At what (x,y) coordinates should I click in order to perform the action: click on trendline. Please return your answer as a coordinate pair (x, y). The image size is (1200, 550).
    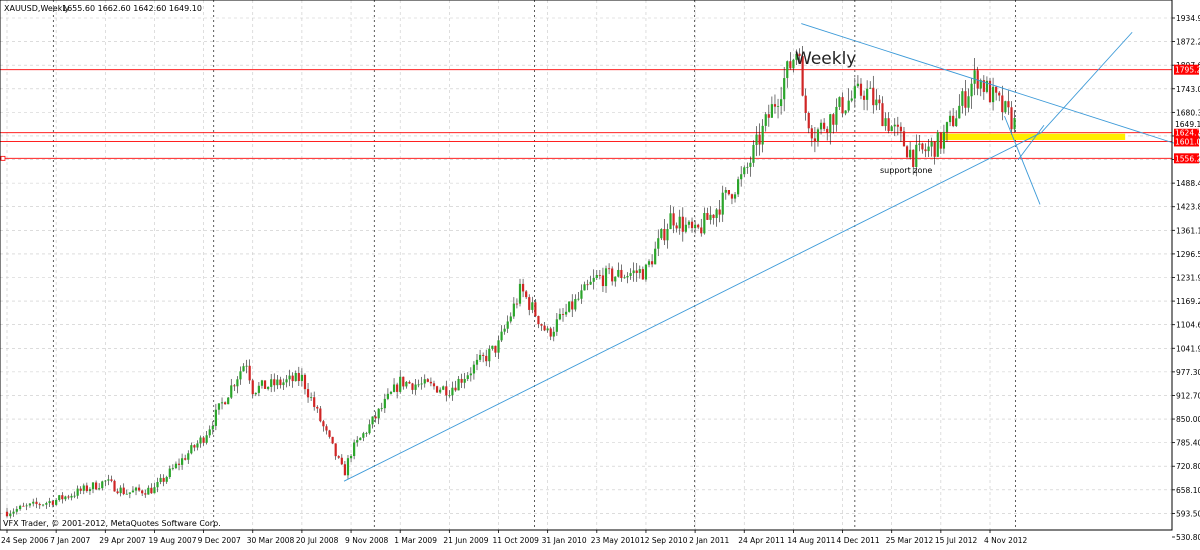
    Looking at the image, I should click on (1031, 142).